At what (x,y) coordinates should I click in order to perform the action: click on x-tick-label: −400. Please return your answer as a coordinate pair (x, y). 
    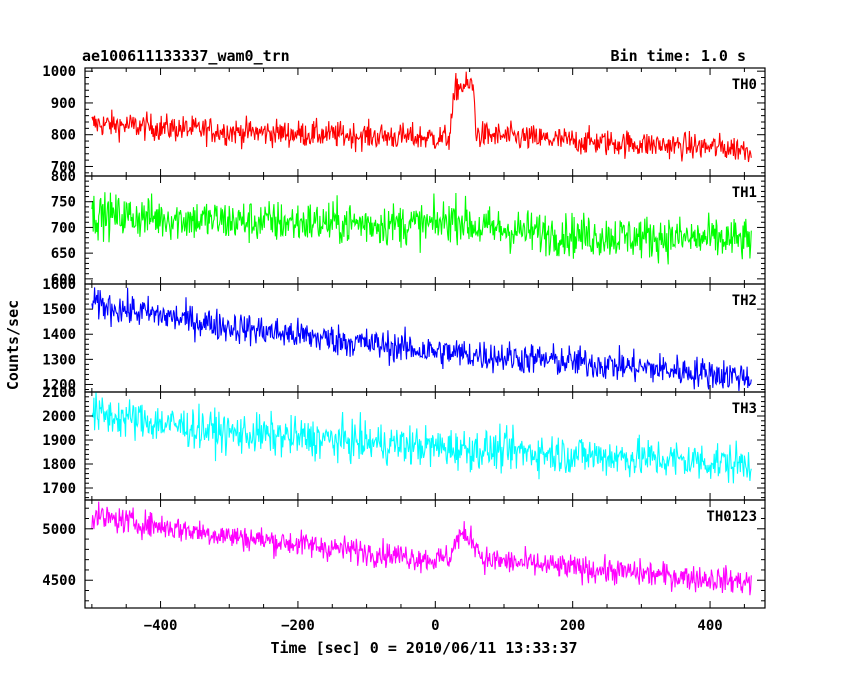
    Looking at the image, I should click on (161, 626).